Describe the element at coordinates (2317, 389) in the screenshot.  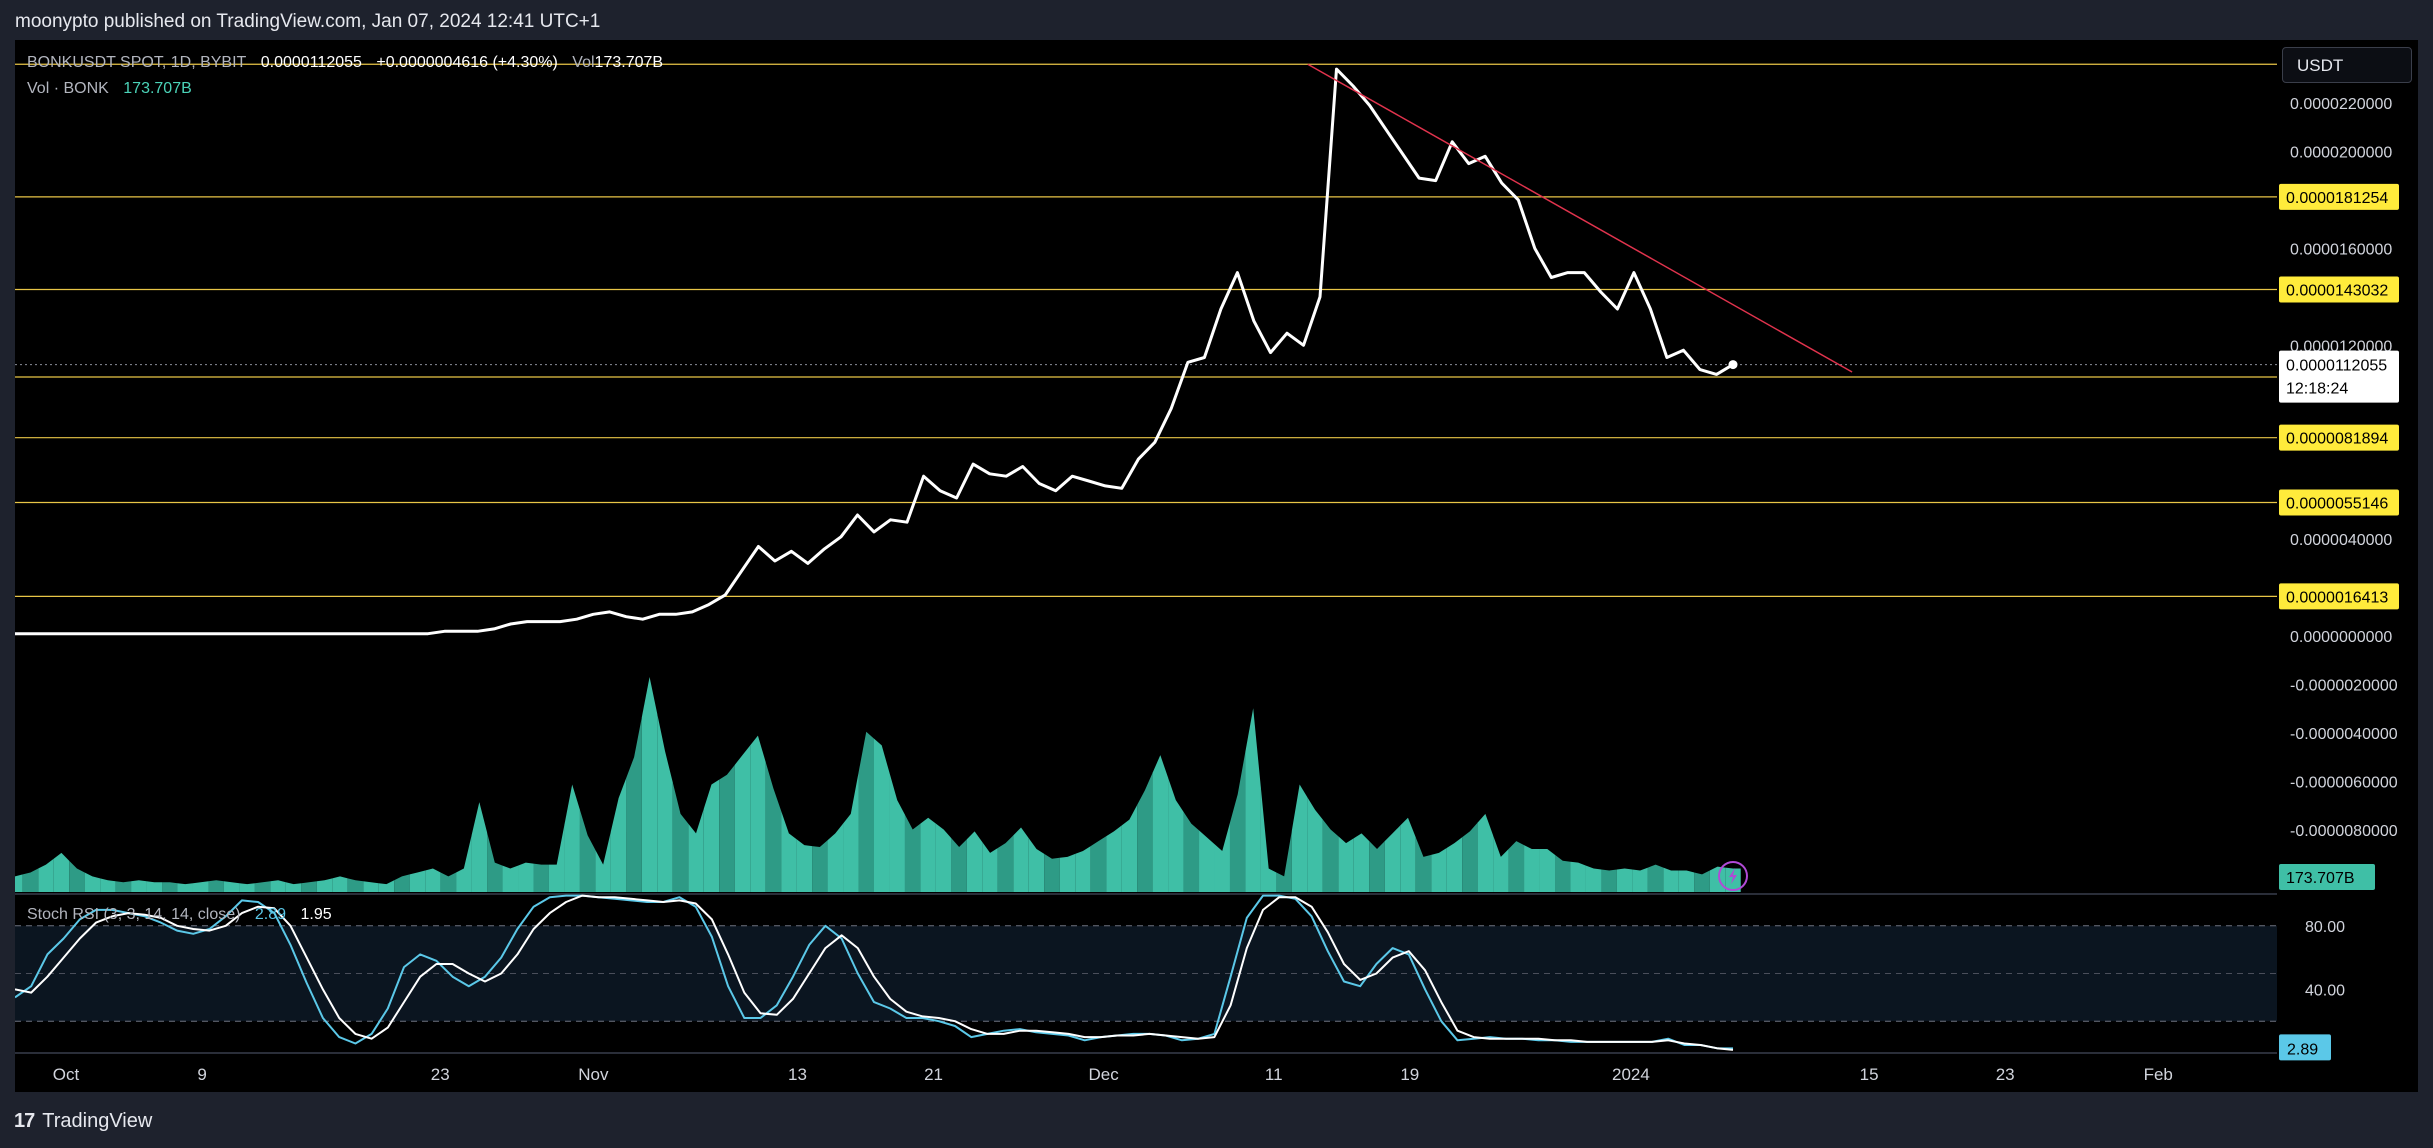
I see `countdown-label: 12:18:24` at that location.